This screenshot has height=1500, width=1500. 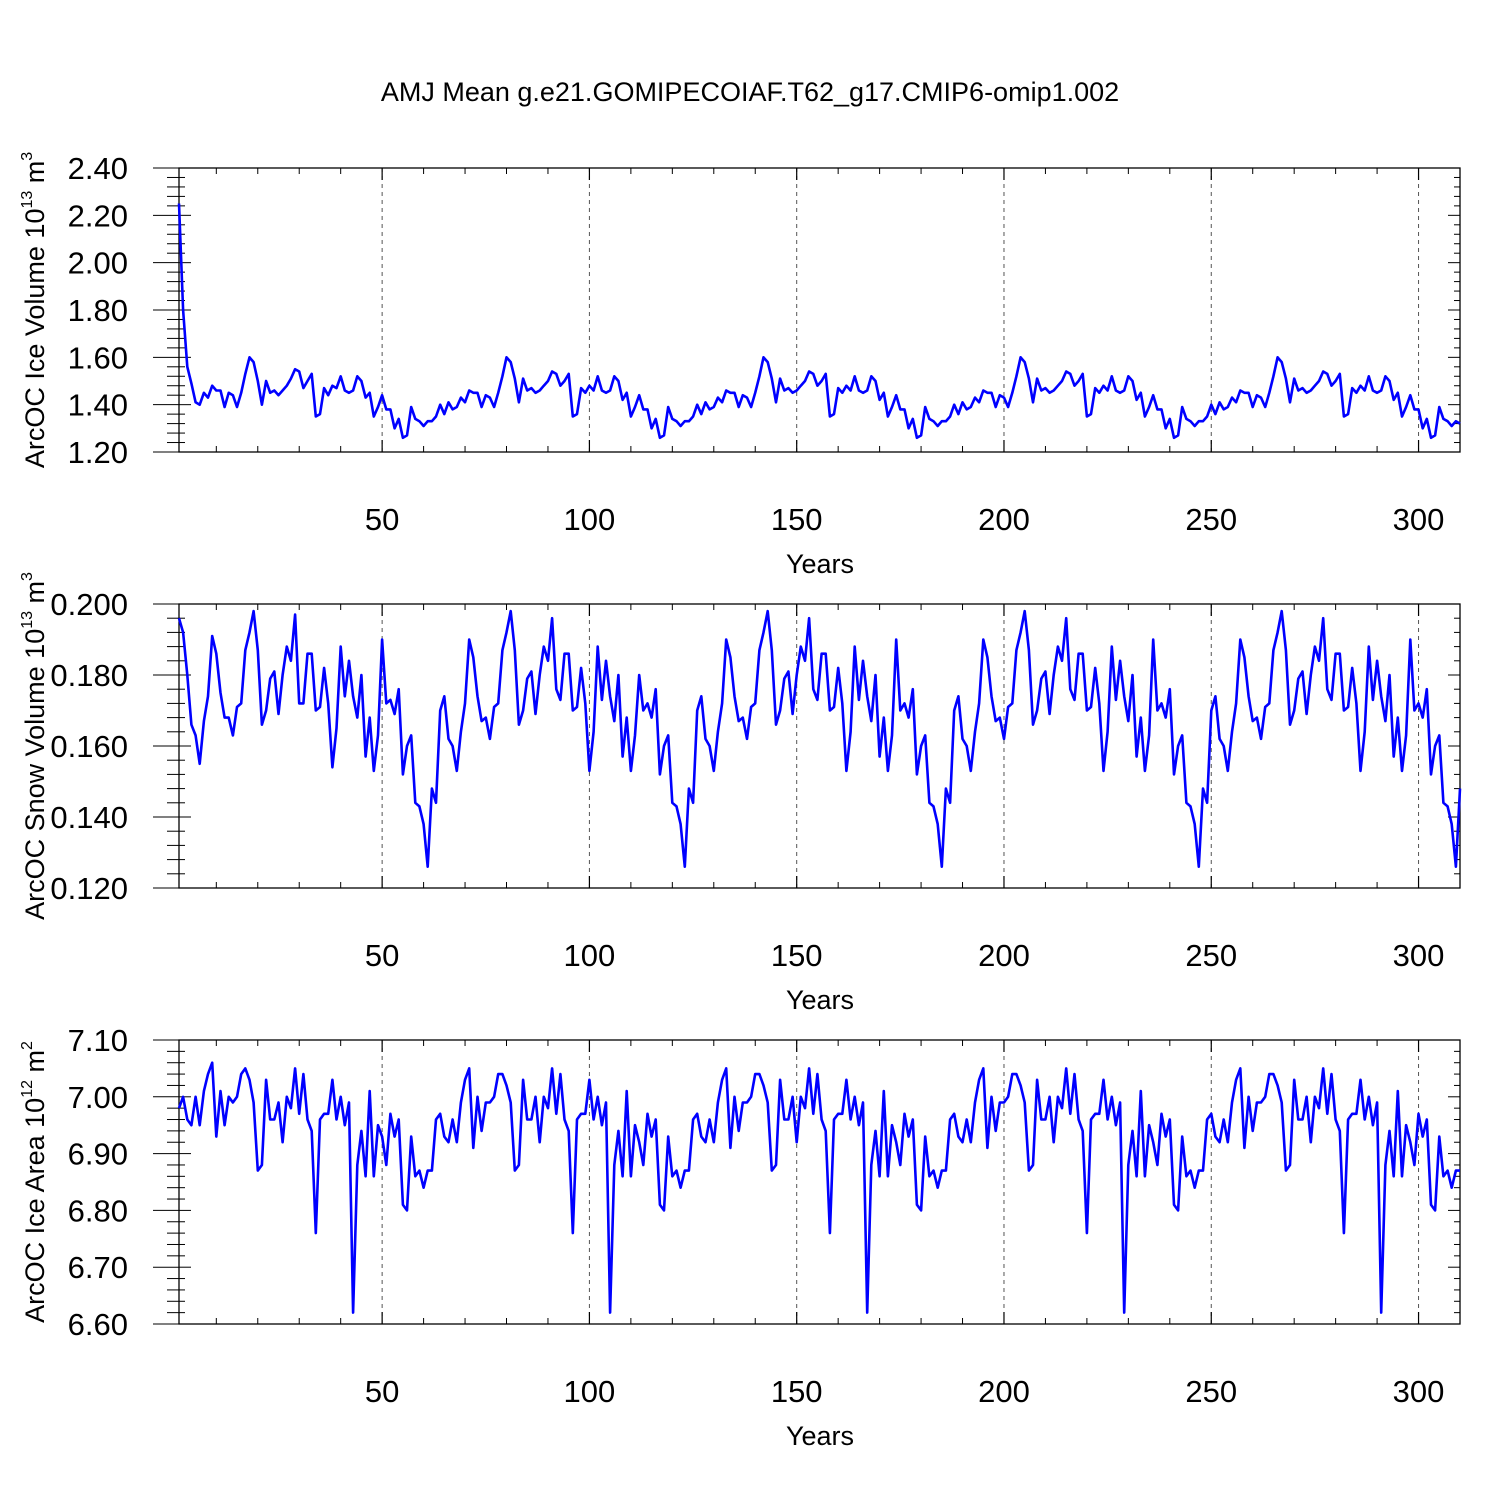 I want to click on y-tick-label: 7.10, so click(x=98, y=1040).